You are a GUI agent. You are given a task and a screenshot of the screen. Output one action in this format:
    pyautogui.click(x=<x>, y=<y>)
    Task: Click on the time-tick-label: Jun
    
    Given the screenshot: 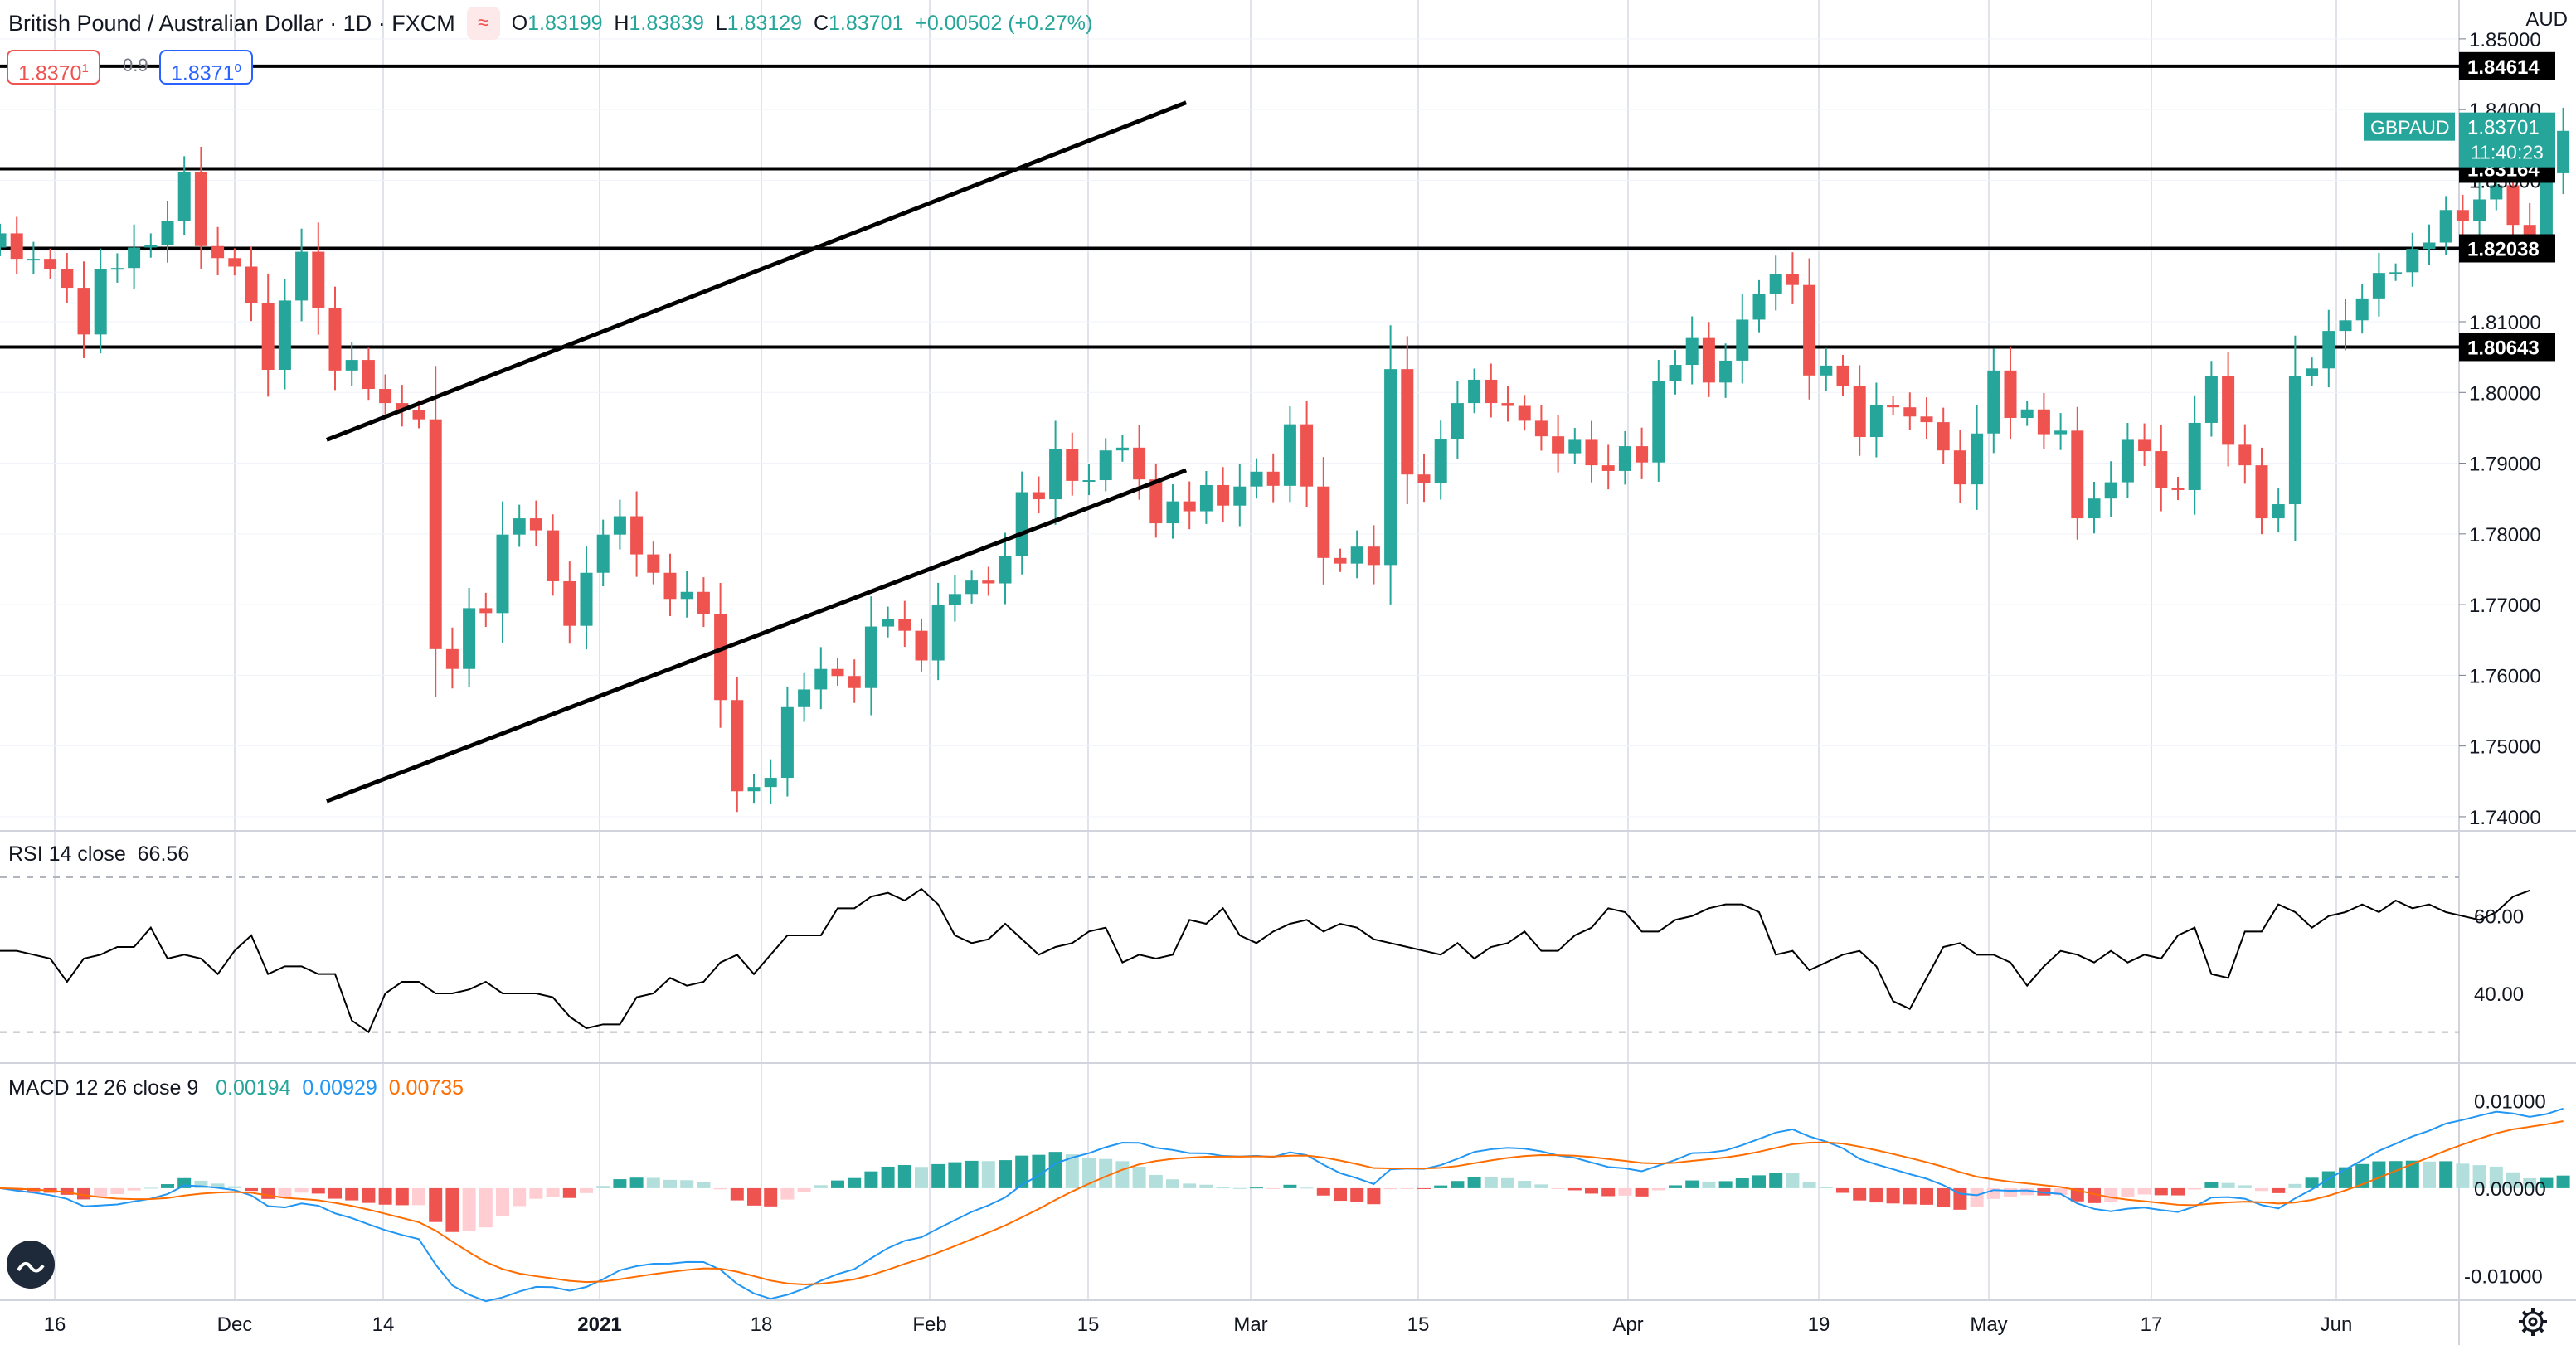 What is the action you would take?
    pyautogui.click(x=2337, y=1324)
    